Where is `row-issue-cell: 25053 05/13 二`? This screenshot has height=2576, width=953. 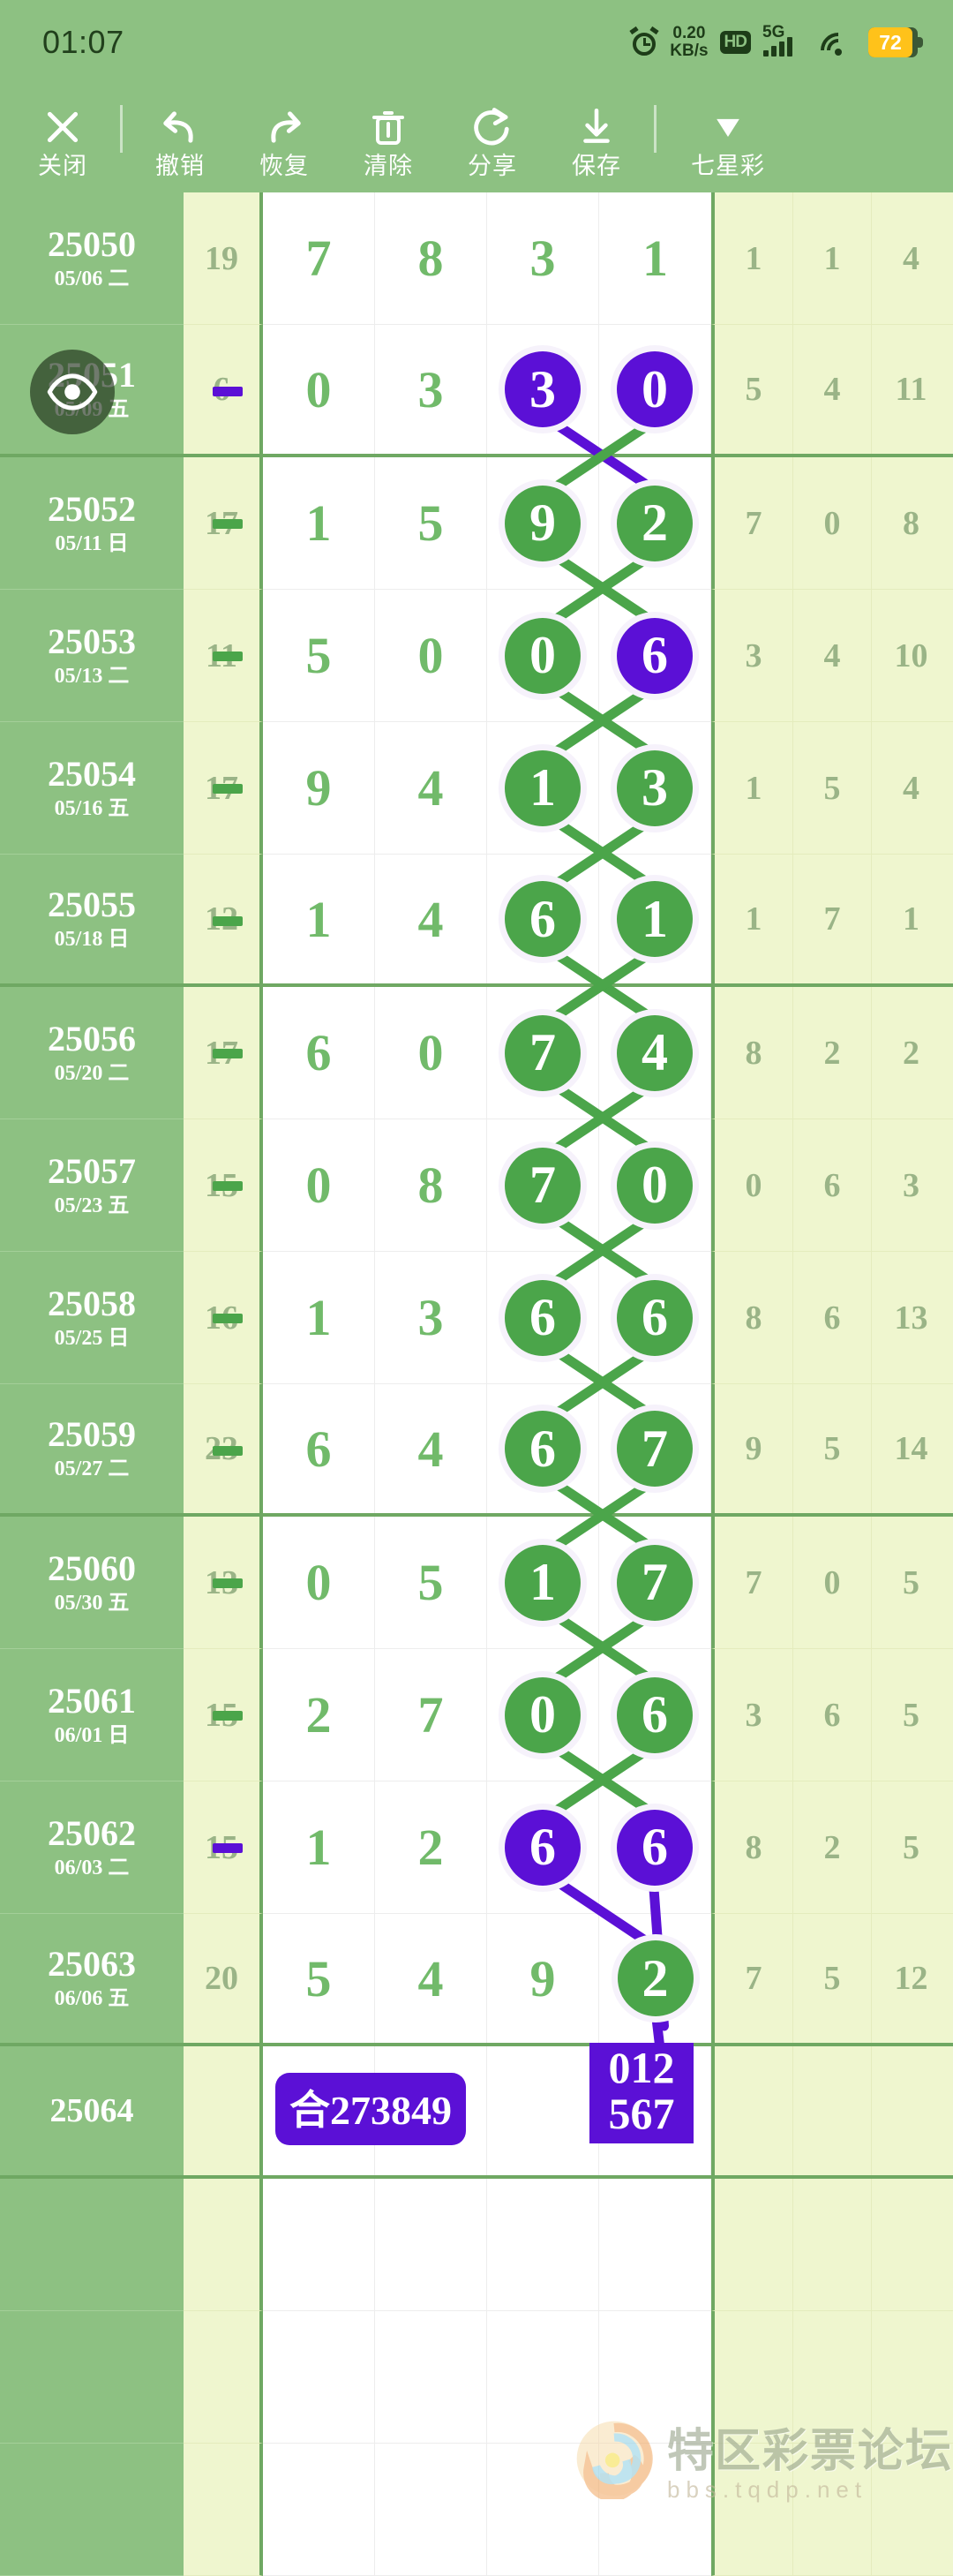
row-issue-cell: 25053 05/13 二 is located at coordinates (92, 656).